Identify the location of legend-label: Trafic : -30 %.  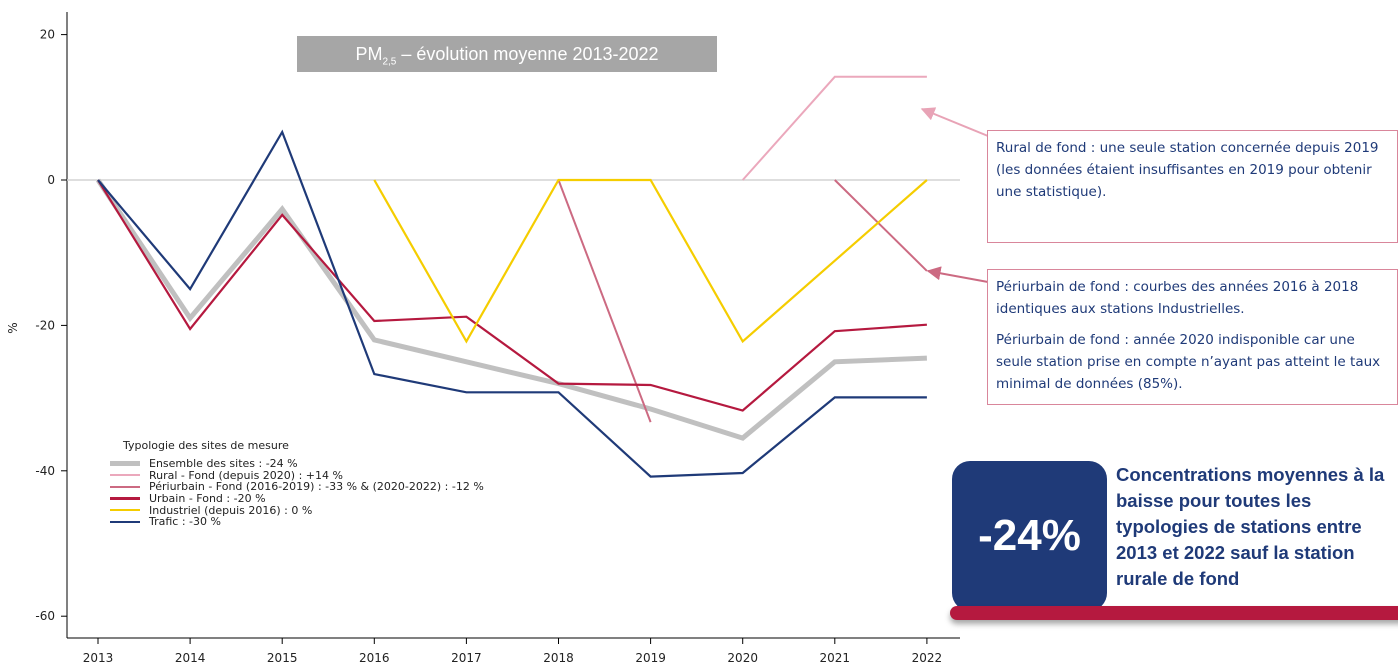
(185, 522).